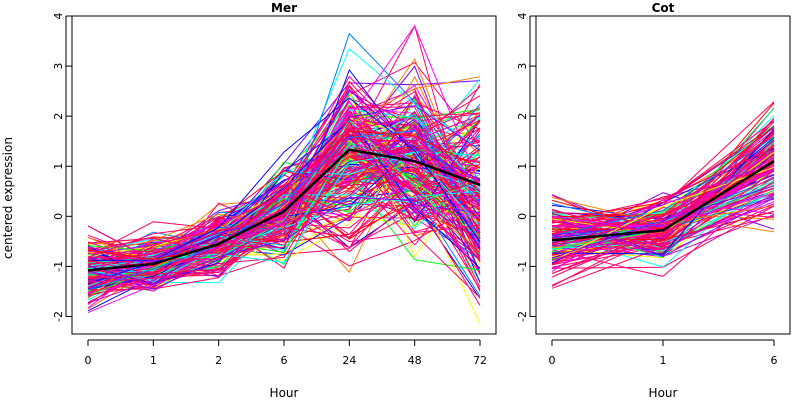 This screenshot has width=800, height=400. What do you see at coordinates (284, 8) in the screenshot?
I see `panel-title-mer: Mer` at bounding box center [284, 8].